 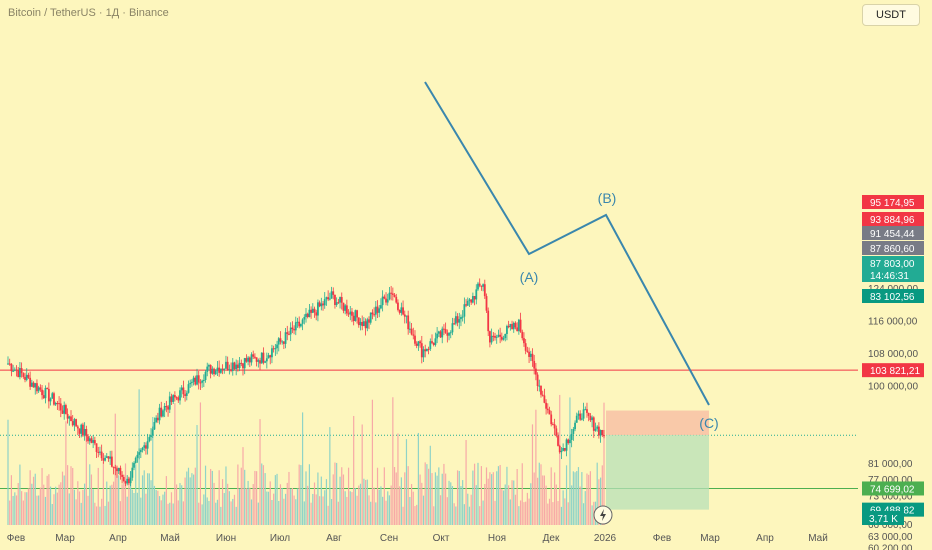 What do you see at coordinates (226, 538) in the screenshot?
I see `x-tick-label: Июн` at bounding box center [226, 538].